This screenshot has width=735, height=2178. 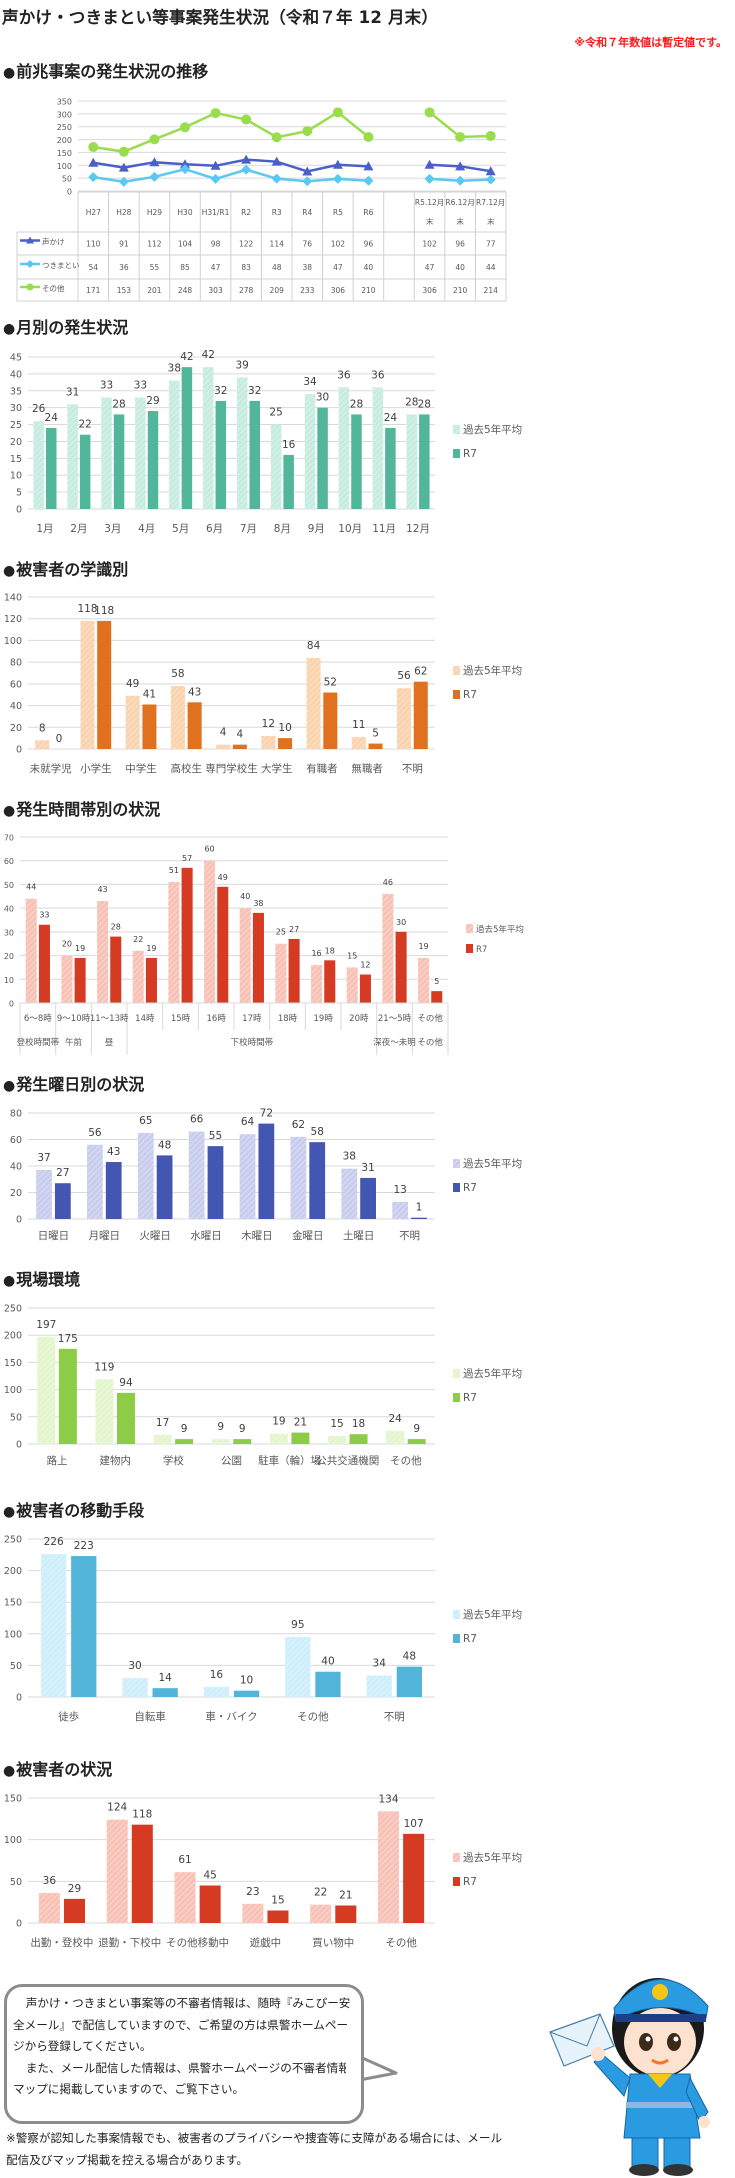 I want to click on section-heading-weekday: ●発生曜日別の状況, so click(x=73, y=1083).